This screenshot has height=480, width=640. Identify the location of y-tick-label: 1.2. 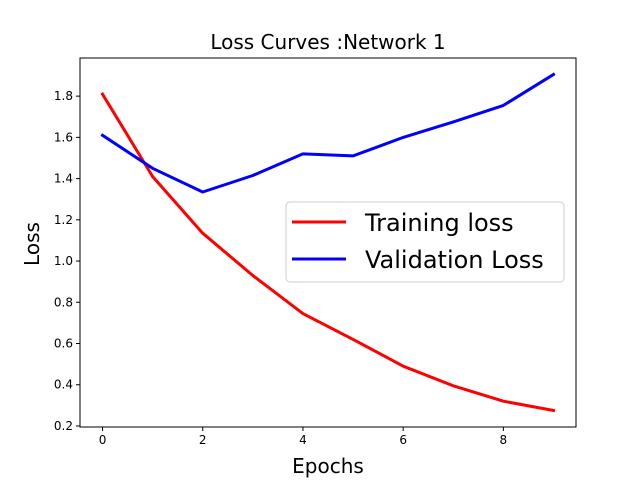
(63, 220).